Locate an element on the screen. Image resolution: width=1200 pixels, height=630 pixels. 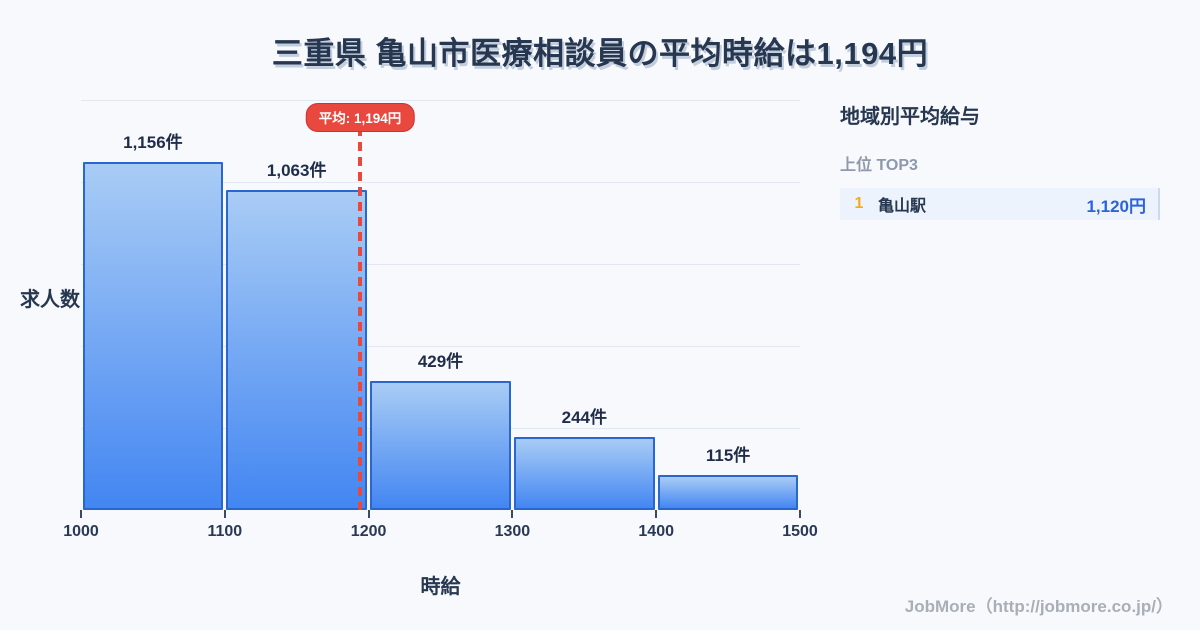
mean-label: 平均: 1,194円 is located at coordinates (360, 117).